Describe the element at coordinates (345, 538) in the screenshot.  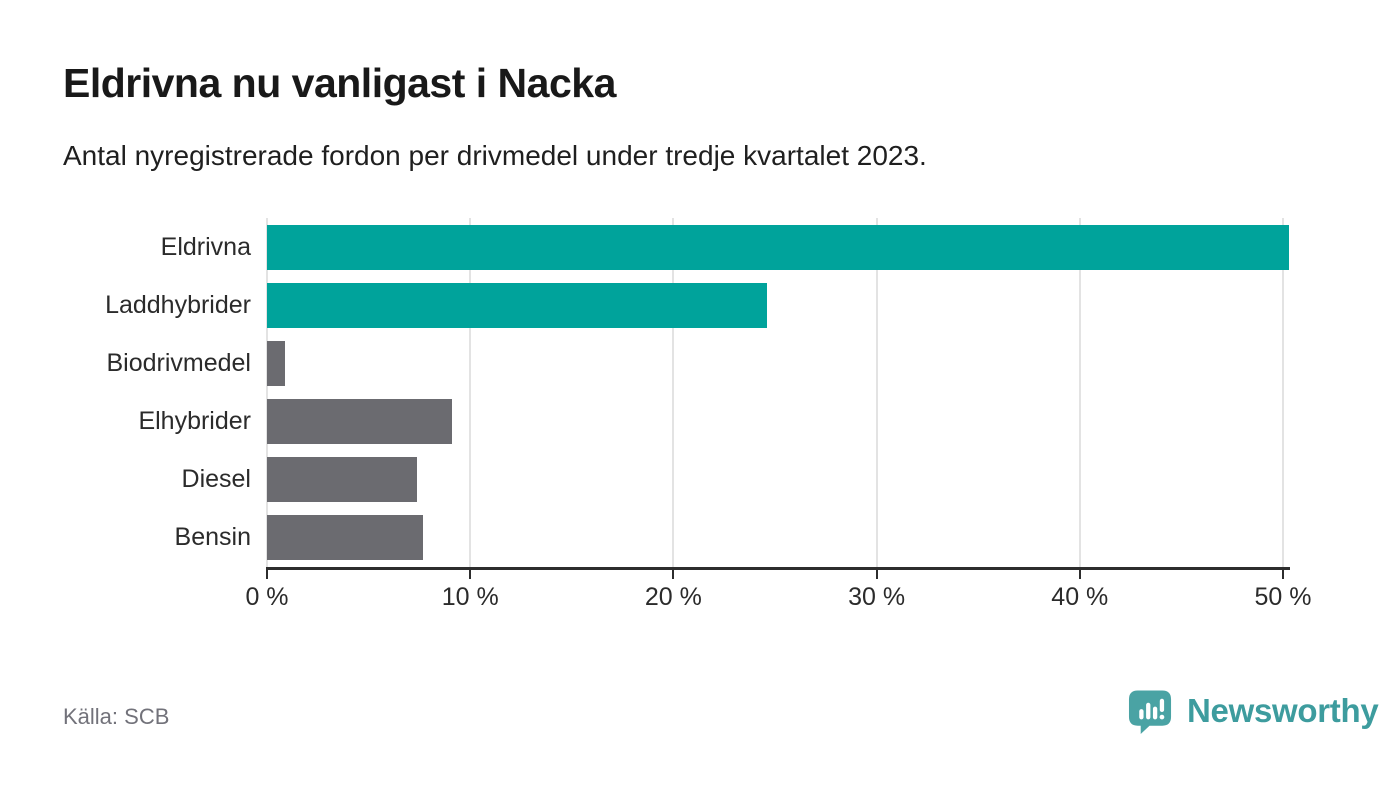
I see `bar-bensin` at that location.